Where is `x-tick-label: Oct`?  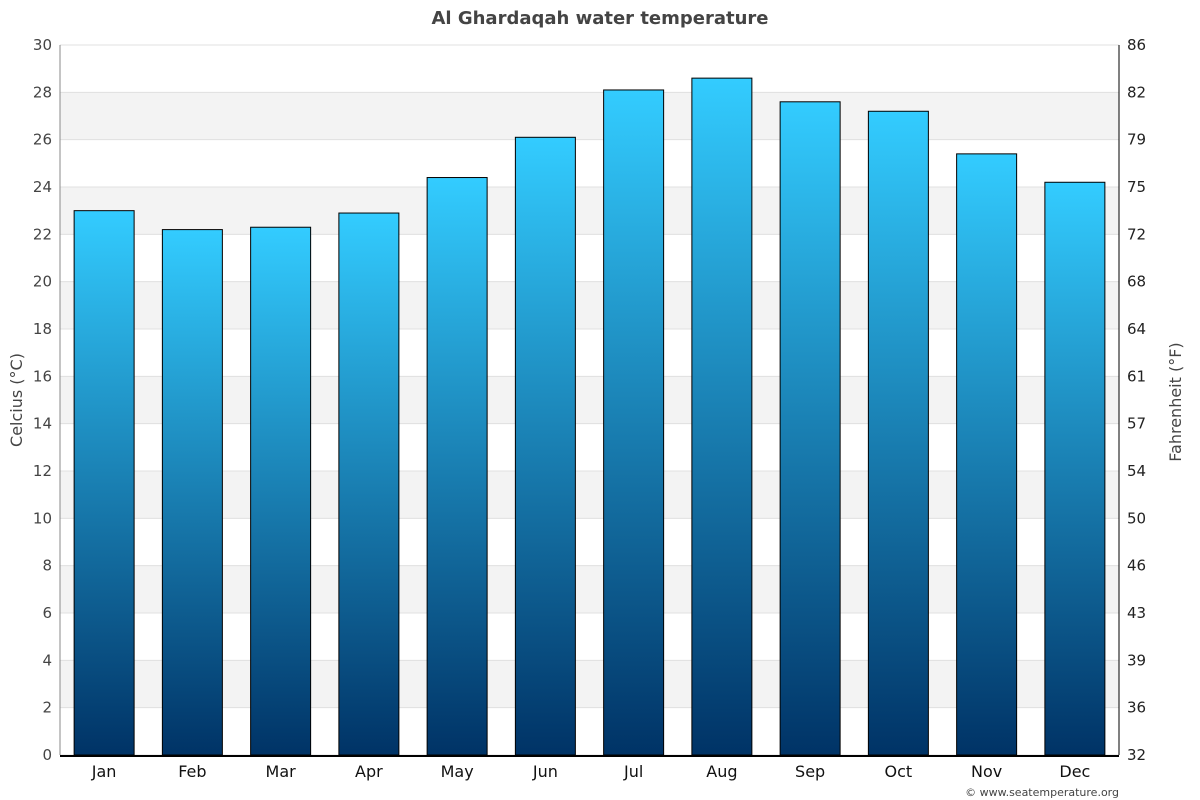
x-tick-label: Oct is located at coordinates (899, 771).